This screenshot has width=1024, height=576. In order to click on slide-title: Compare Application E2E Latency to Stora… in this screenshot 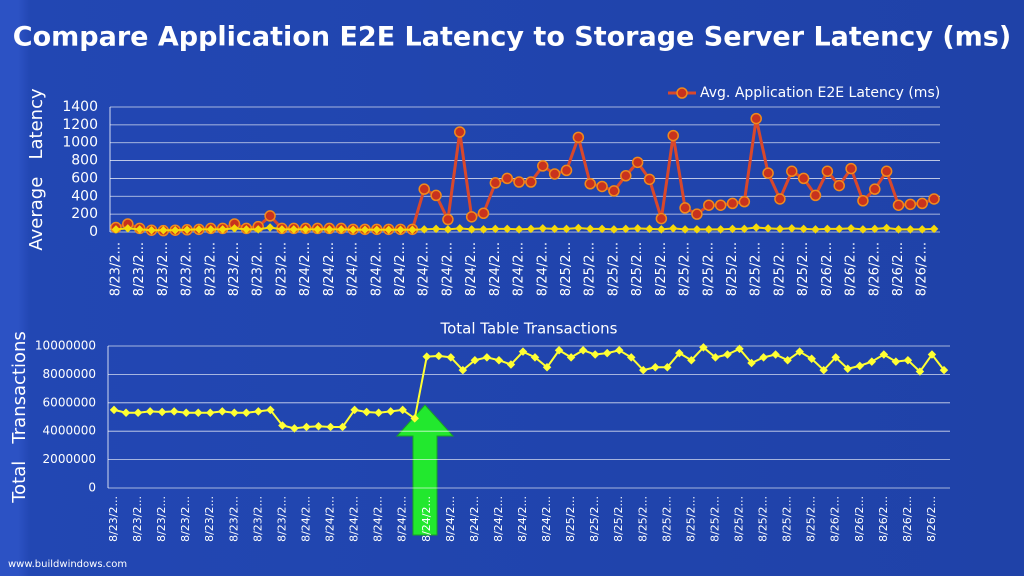, I will do `click(512, 37)`.